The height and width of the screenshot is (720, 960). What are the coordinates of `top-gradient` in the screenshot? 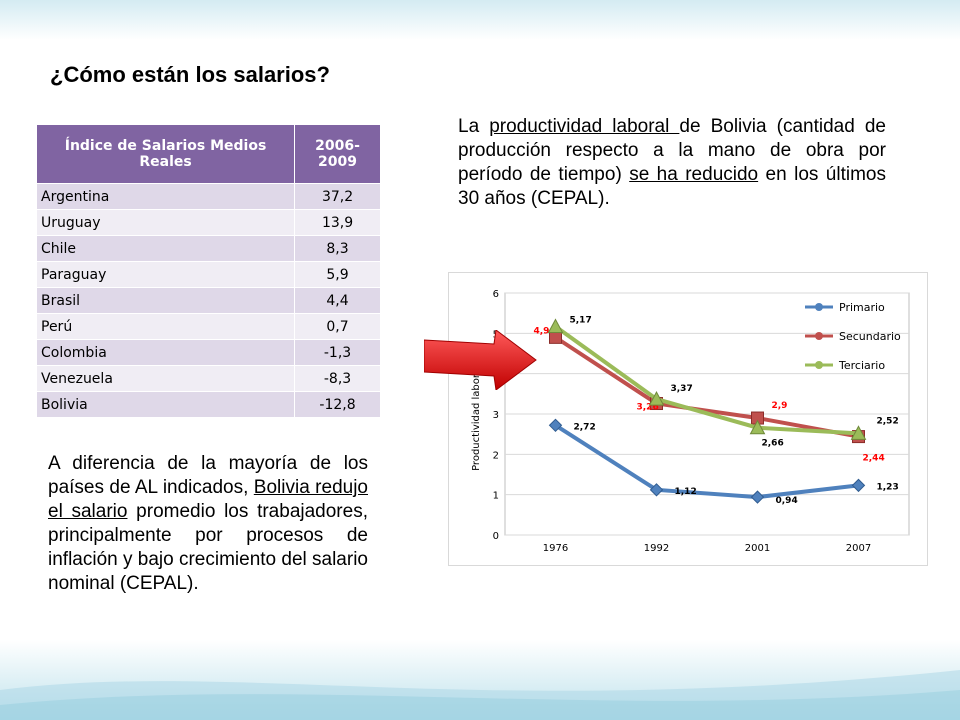 It's located at (480, 20).